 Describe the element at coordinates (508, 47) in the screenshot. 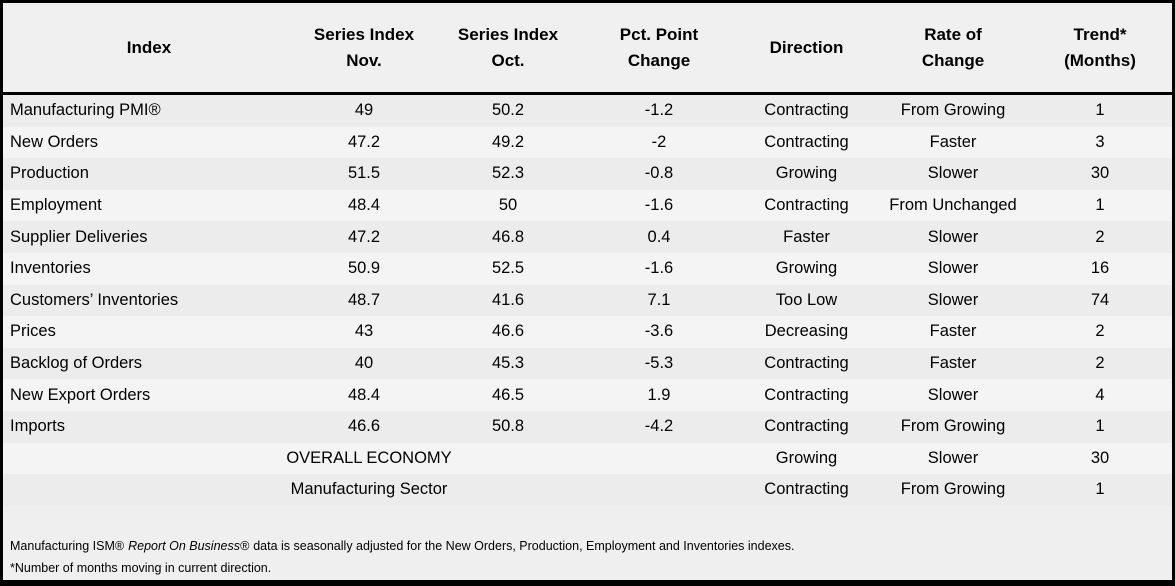

I see `column-header-series-index-oct: Series Index Oct.` at that location.